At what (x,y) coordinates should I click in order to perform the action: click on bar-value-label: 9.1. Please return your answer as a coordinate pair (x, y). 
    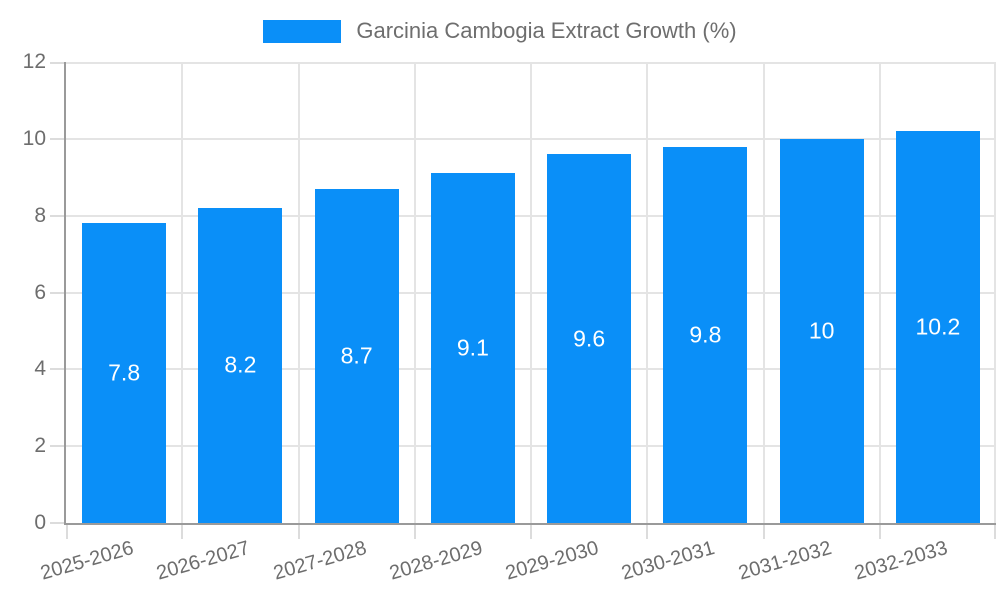
    Looking at the image, I should click on (472, 347).